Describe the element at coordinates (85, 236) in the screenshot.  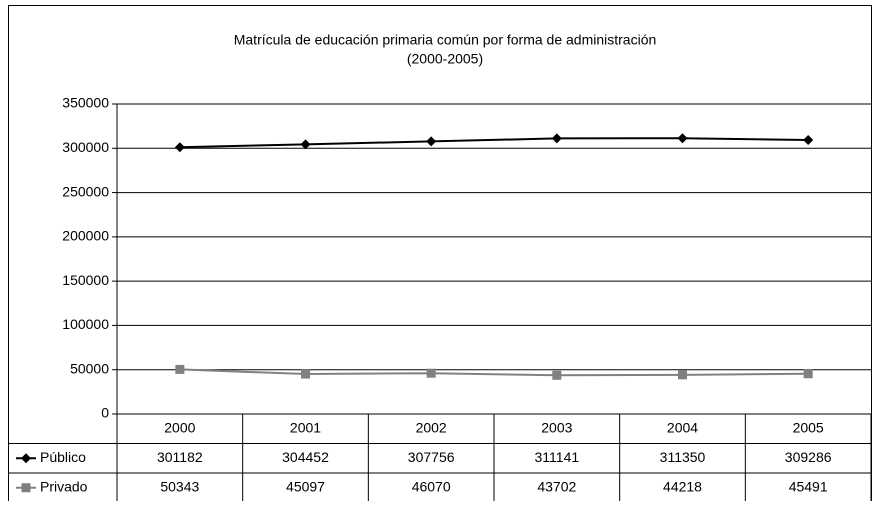
I see `y-tick-label: 200000` at that location.